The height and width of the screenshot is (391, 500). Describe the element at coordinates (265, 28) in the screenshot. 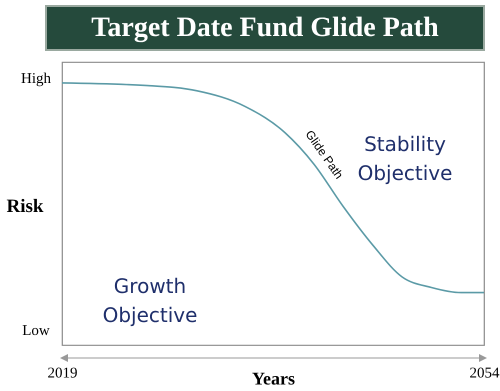

I see `chart-title: Target Date Fund Glide Path` at that location.